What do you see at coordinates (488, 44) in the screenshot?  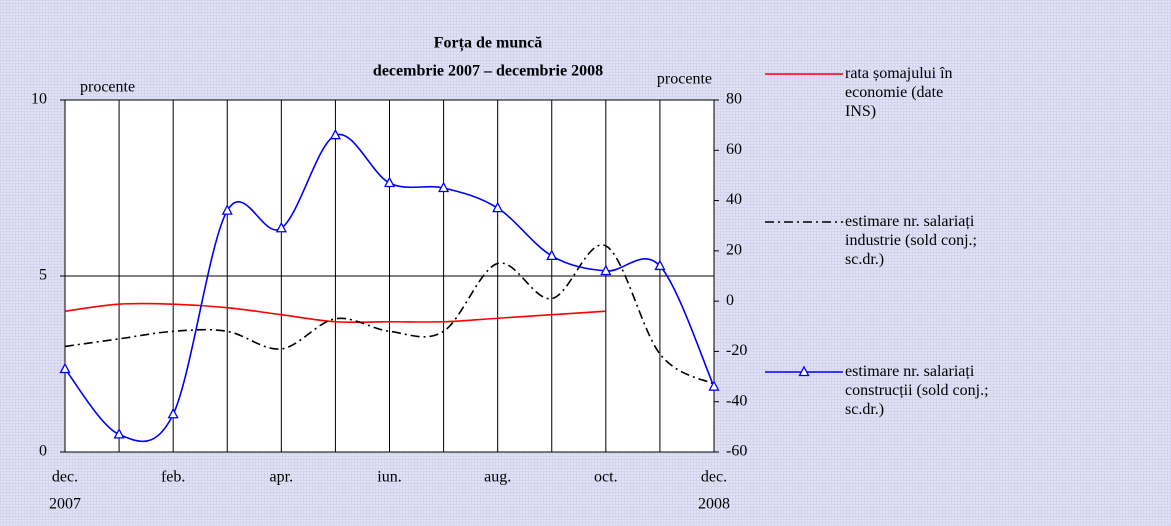 I see `chart-title: Forța de muncă` at bounding box center [488, 44].